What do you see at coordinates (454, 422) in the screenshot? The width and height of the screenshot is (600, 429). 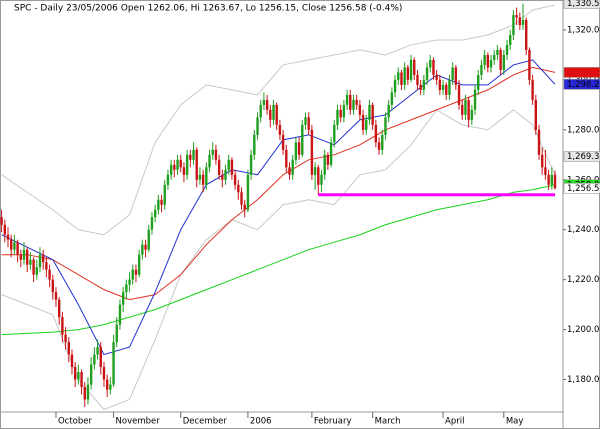 I see `x-tick-label: April` at bounding box center [454, 422].